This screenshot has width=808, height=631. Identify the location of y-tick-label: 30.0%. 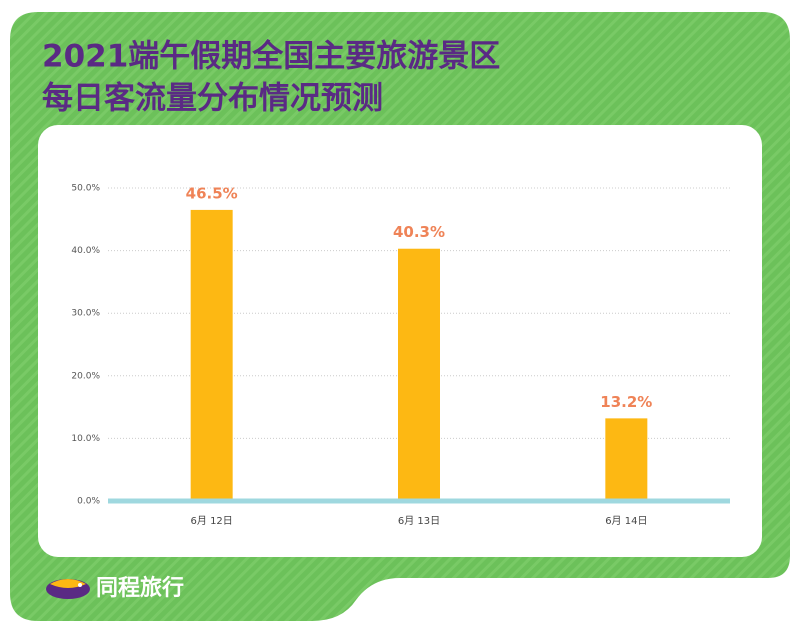
(85, 314).